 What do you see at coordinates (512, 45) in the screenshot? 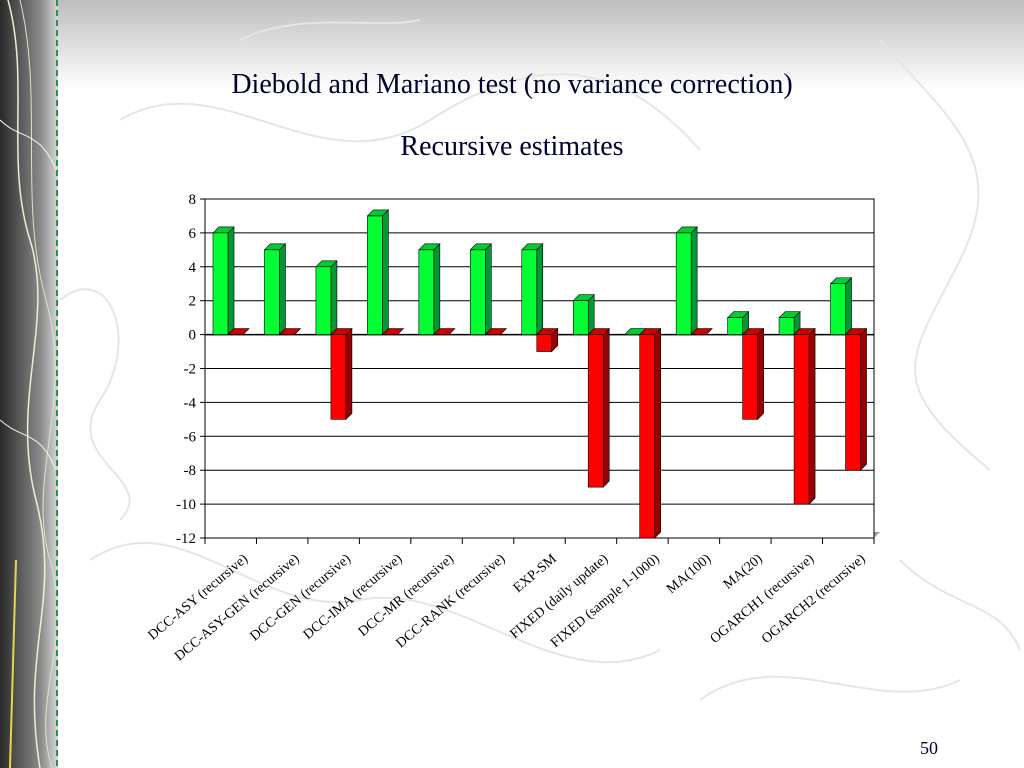
I see `top-gradient` at bounding box center [512, 45].